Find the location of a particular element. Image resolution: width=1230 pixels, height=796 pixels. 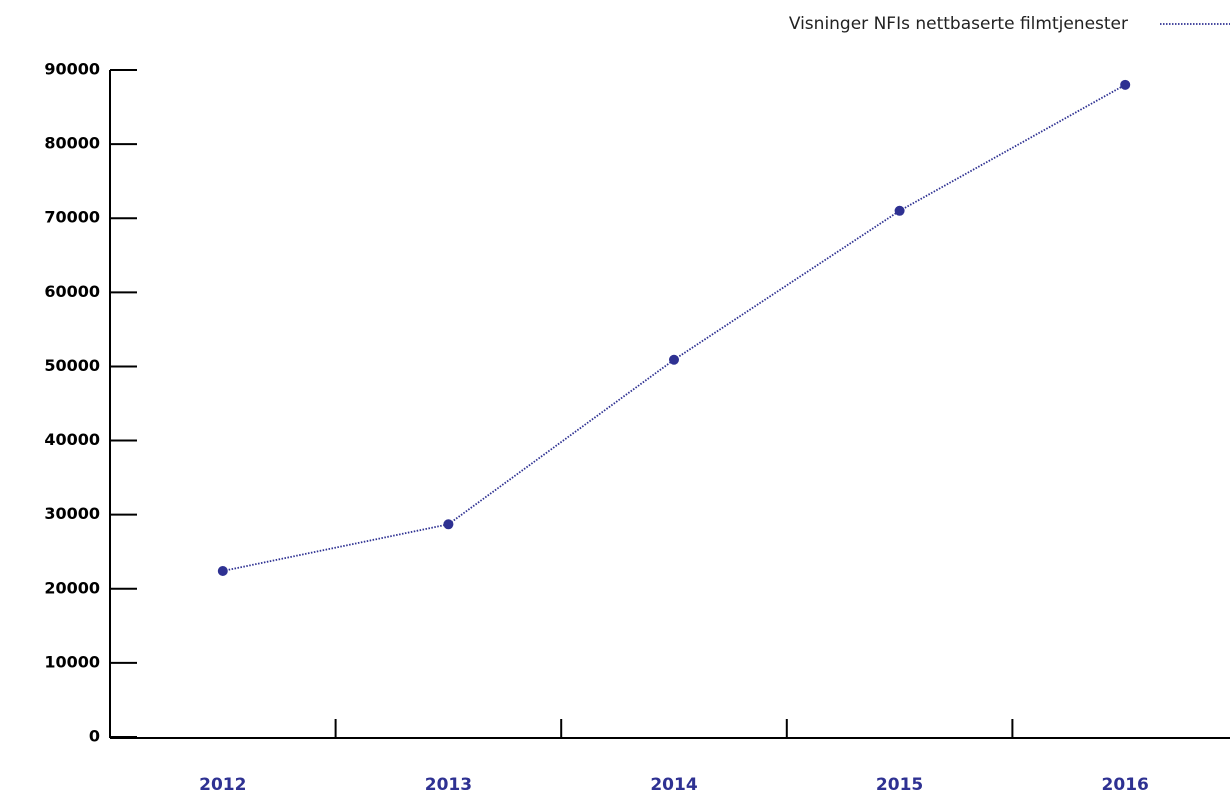

x-tick-label: 2014 is located at coordinates (673, 785).